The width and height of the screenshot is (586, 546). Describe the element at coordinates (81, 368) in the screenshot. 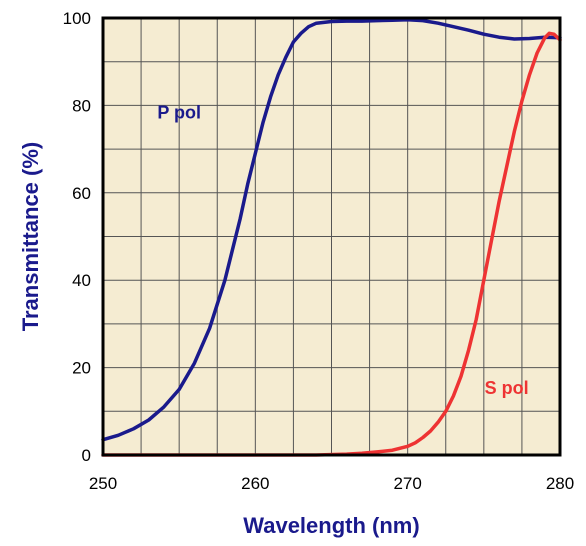

I see `y-tick-label: 20` at that location.